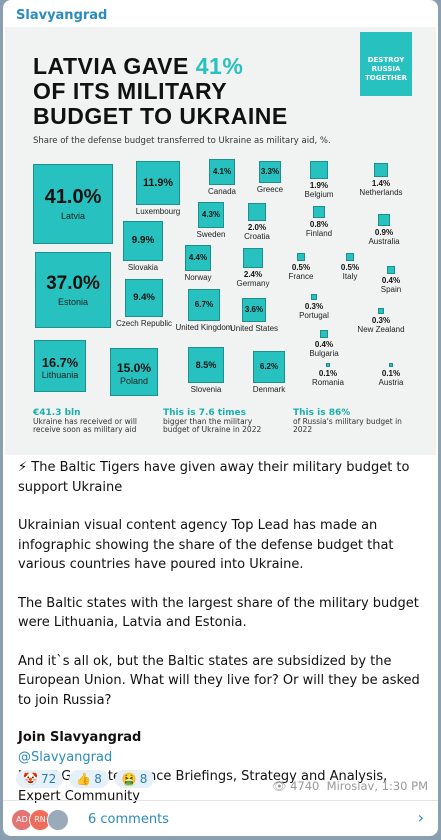  I want to click on value-label: 9.4%, so click(144, 298).